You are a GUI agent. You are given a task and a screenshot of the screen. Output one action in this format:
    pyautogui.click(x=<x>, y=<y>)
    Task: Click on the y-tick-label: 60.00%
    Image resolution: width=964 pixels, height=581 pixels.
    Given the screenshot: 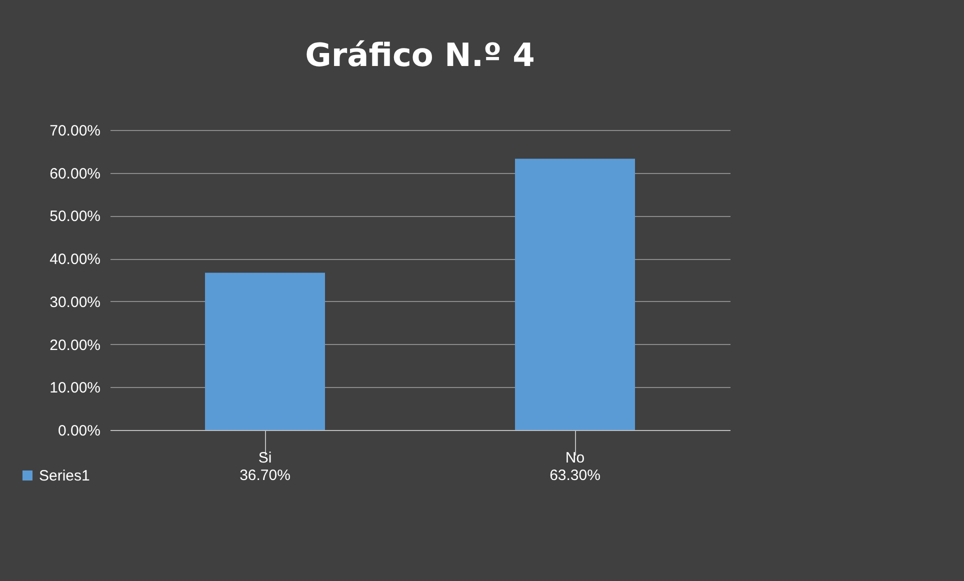 What is the action you would take?
    pyautogui.click(x=75, y=173)
    